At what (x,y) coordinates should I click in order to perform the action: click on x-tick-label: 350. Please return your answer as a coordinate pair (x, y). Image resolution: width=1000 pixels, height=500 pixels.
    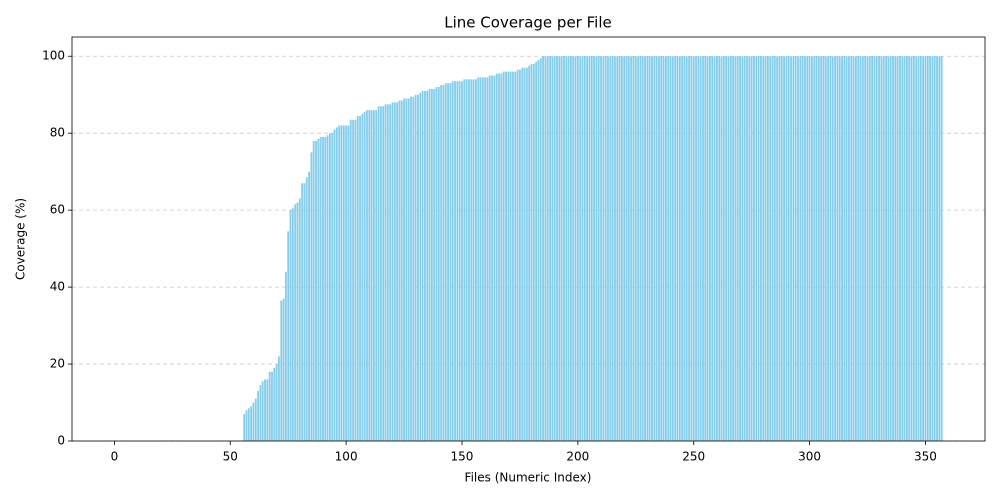
    Looking at the image, I should click on (925, 457).